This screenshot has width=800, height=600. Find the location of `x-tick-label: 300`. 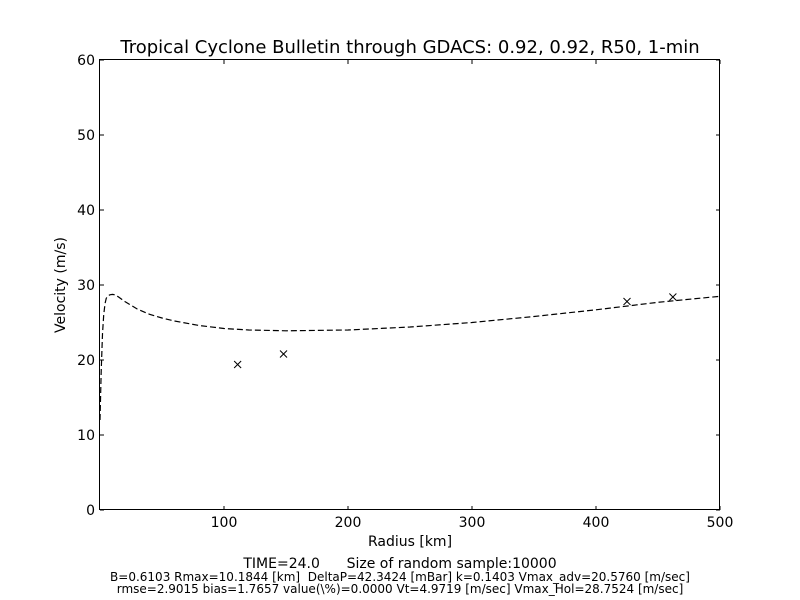

x-tick-label: 300 is located at coordinates (472, 523).